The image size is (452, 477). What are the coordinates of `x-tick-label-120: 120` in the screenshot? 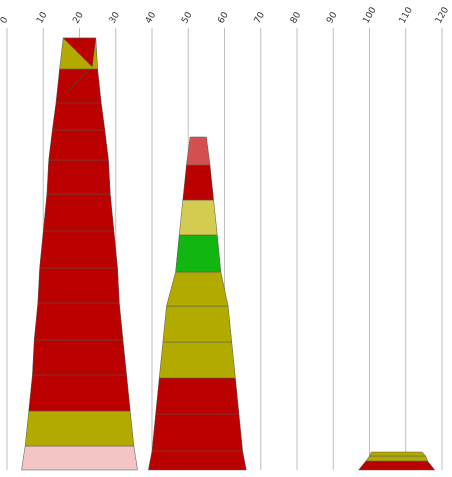 It's located at (442, 15).